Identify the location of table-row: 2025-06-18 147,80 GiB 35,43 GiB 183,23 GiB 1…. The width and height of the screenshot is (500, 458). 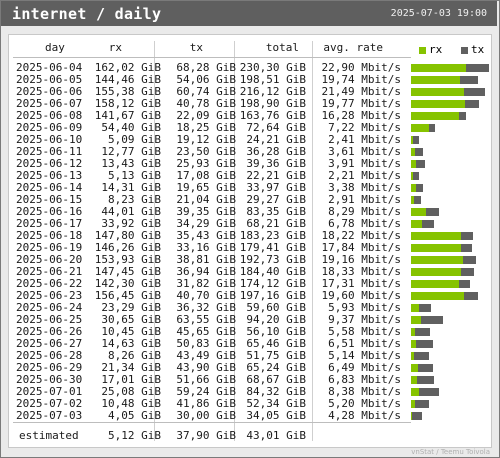
(250, 236).